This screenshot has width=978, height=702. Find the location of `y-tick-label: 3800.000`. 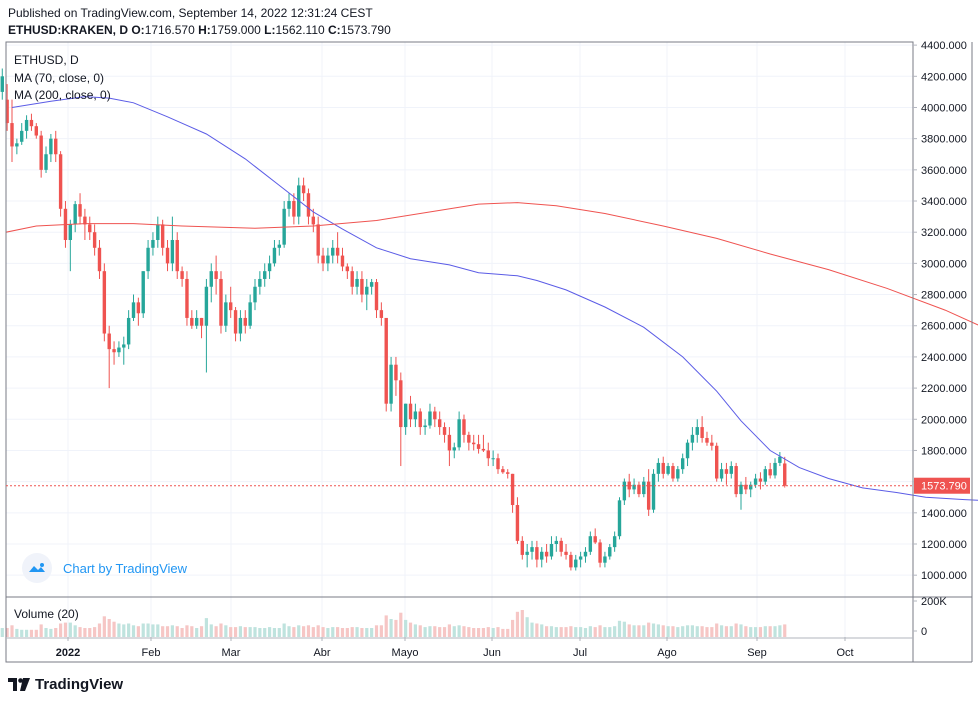

y-tick-label: 3800.000 is located at coordinates (944, 140).